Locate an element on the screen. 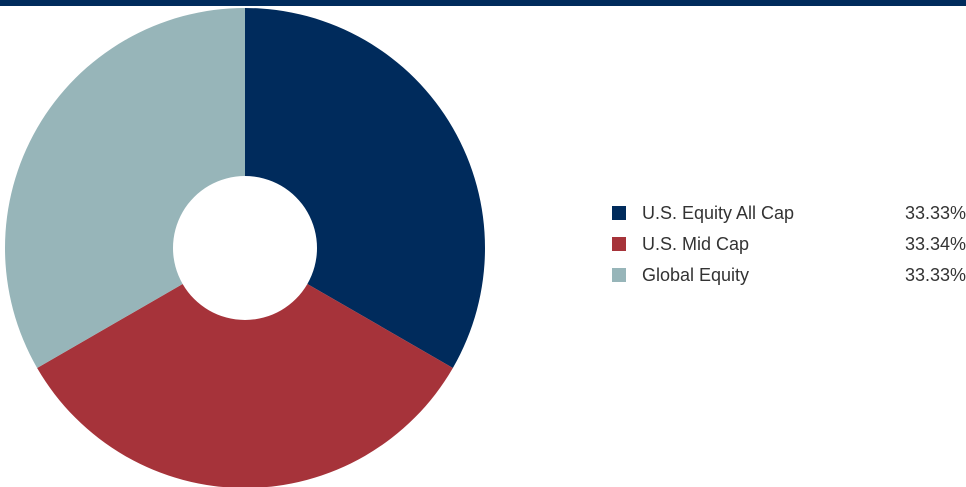 The image size is (966, 487). header-bar is located at coordinates (483, 3).